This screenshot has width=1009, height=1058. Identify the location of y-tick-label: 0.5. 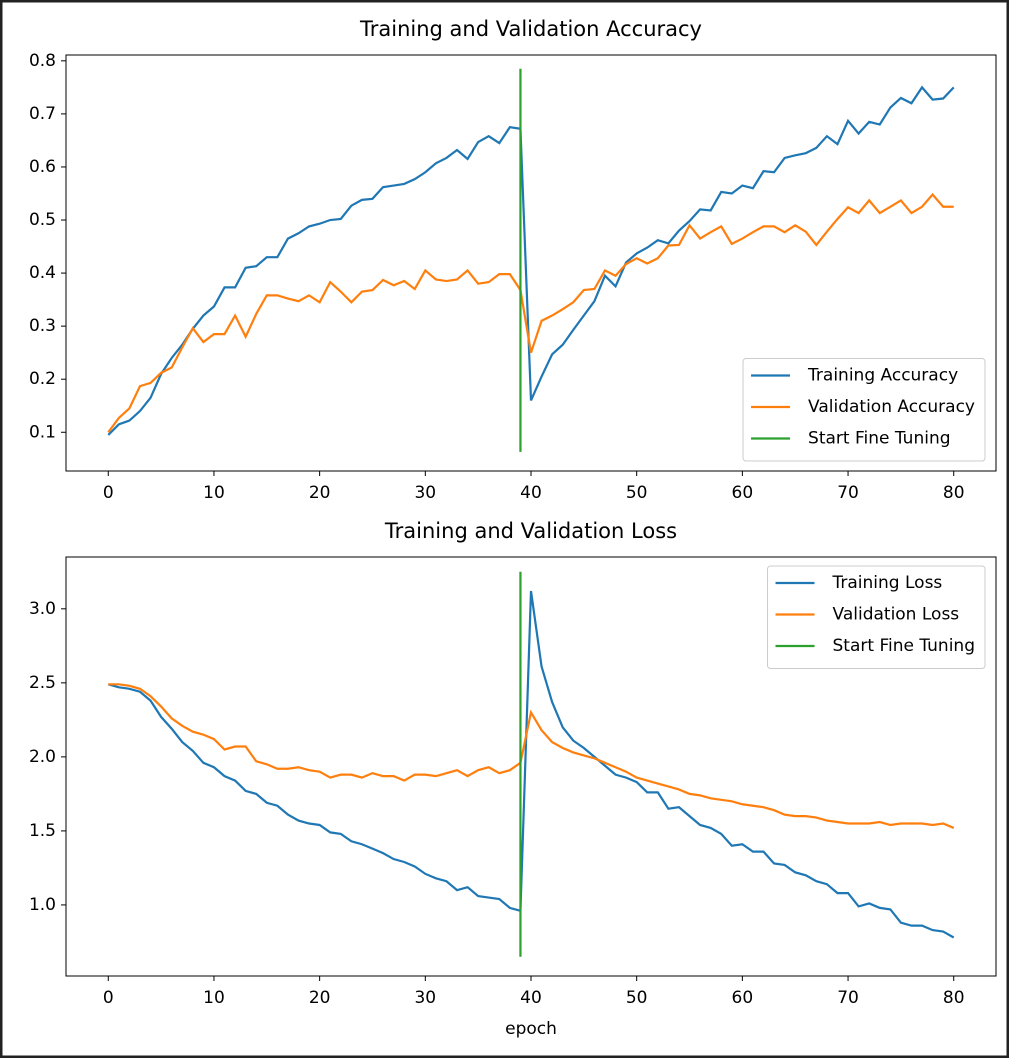
(42, 220).